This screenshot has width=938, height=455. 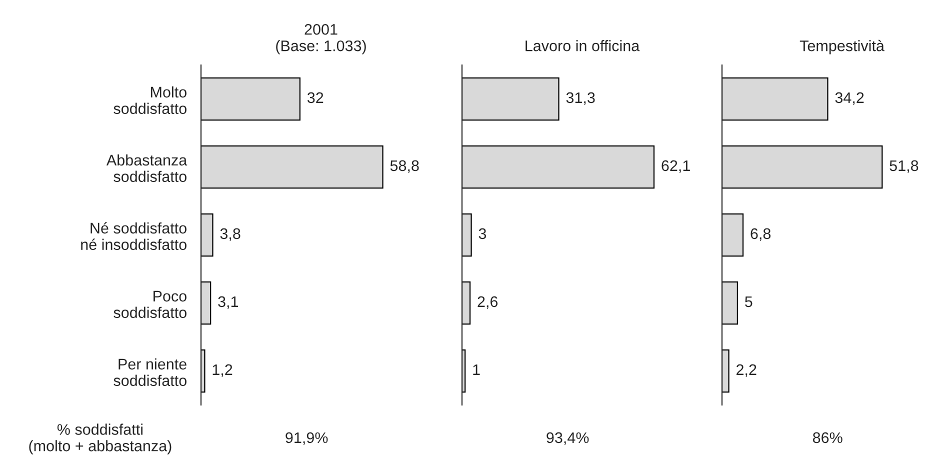 What do you see at coordinates (567, 438) in the screenshot?
I see `text: 93,4%` at bounding box center [567, 438].